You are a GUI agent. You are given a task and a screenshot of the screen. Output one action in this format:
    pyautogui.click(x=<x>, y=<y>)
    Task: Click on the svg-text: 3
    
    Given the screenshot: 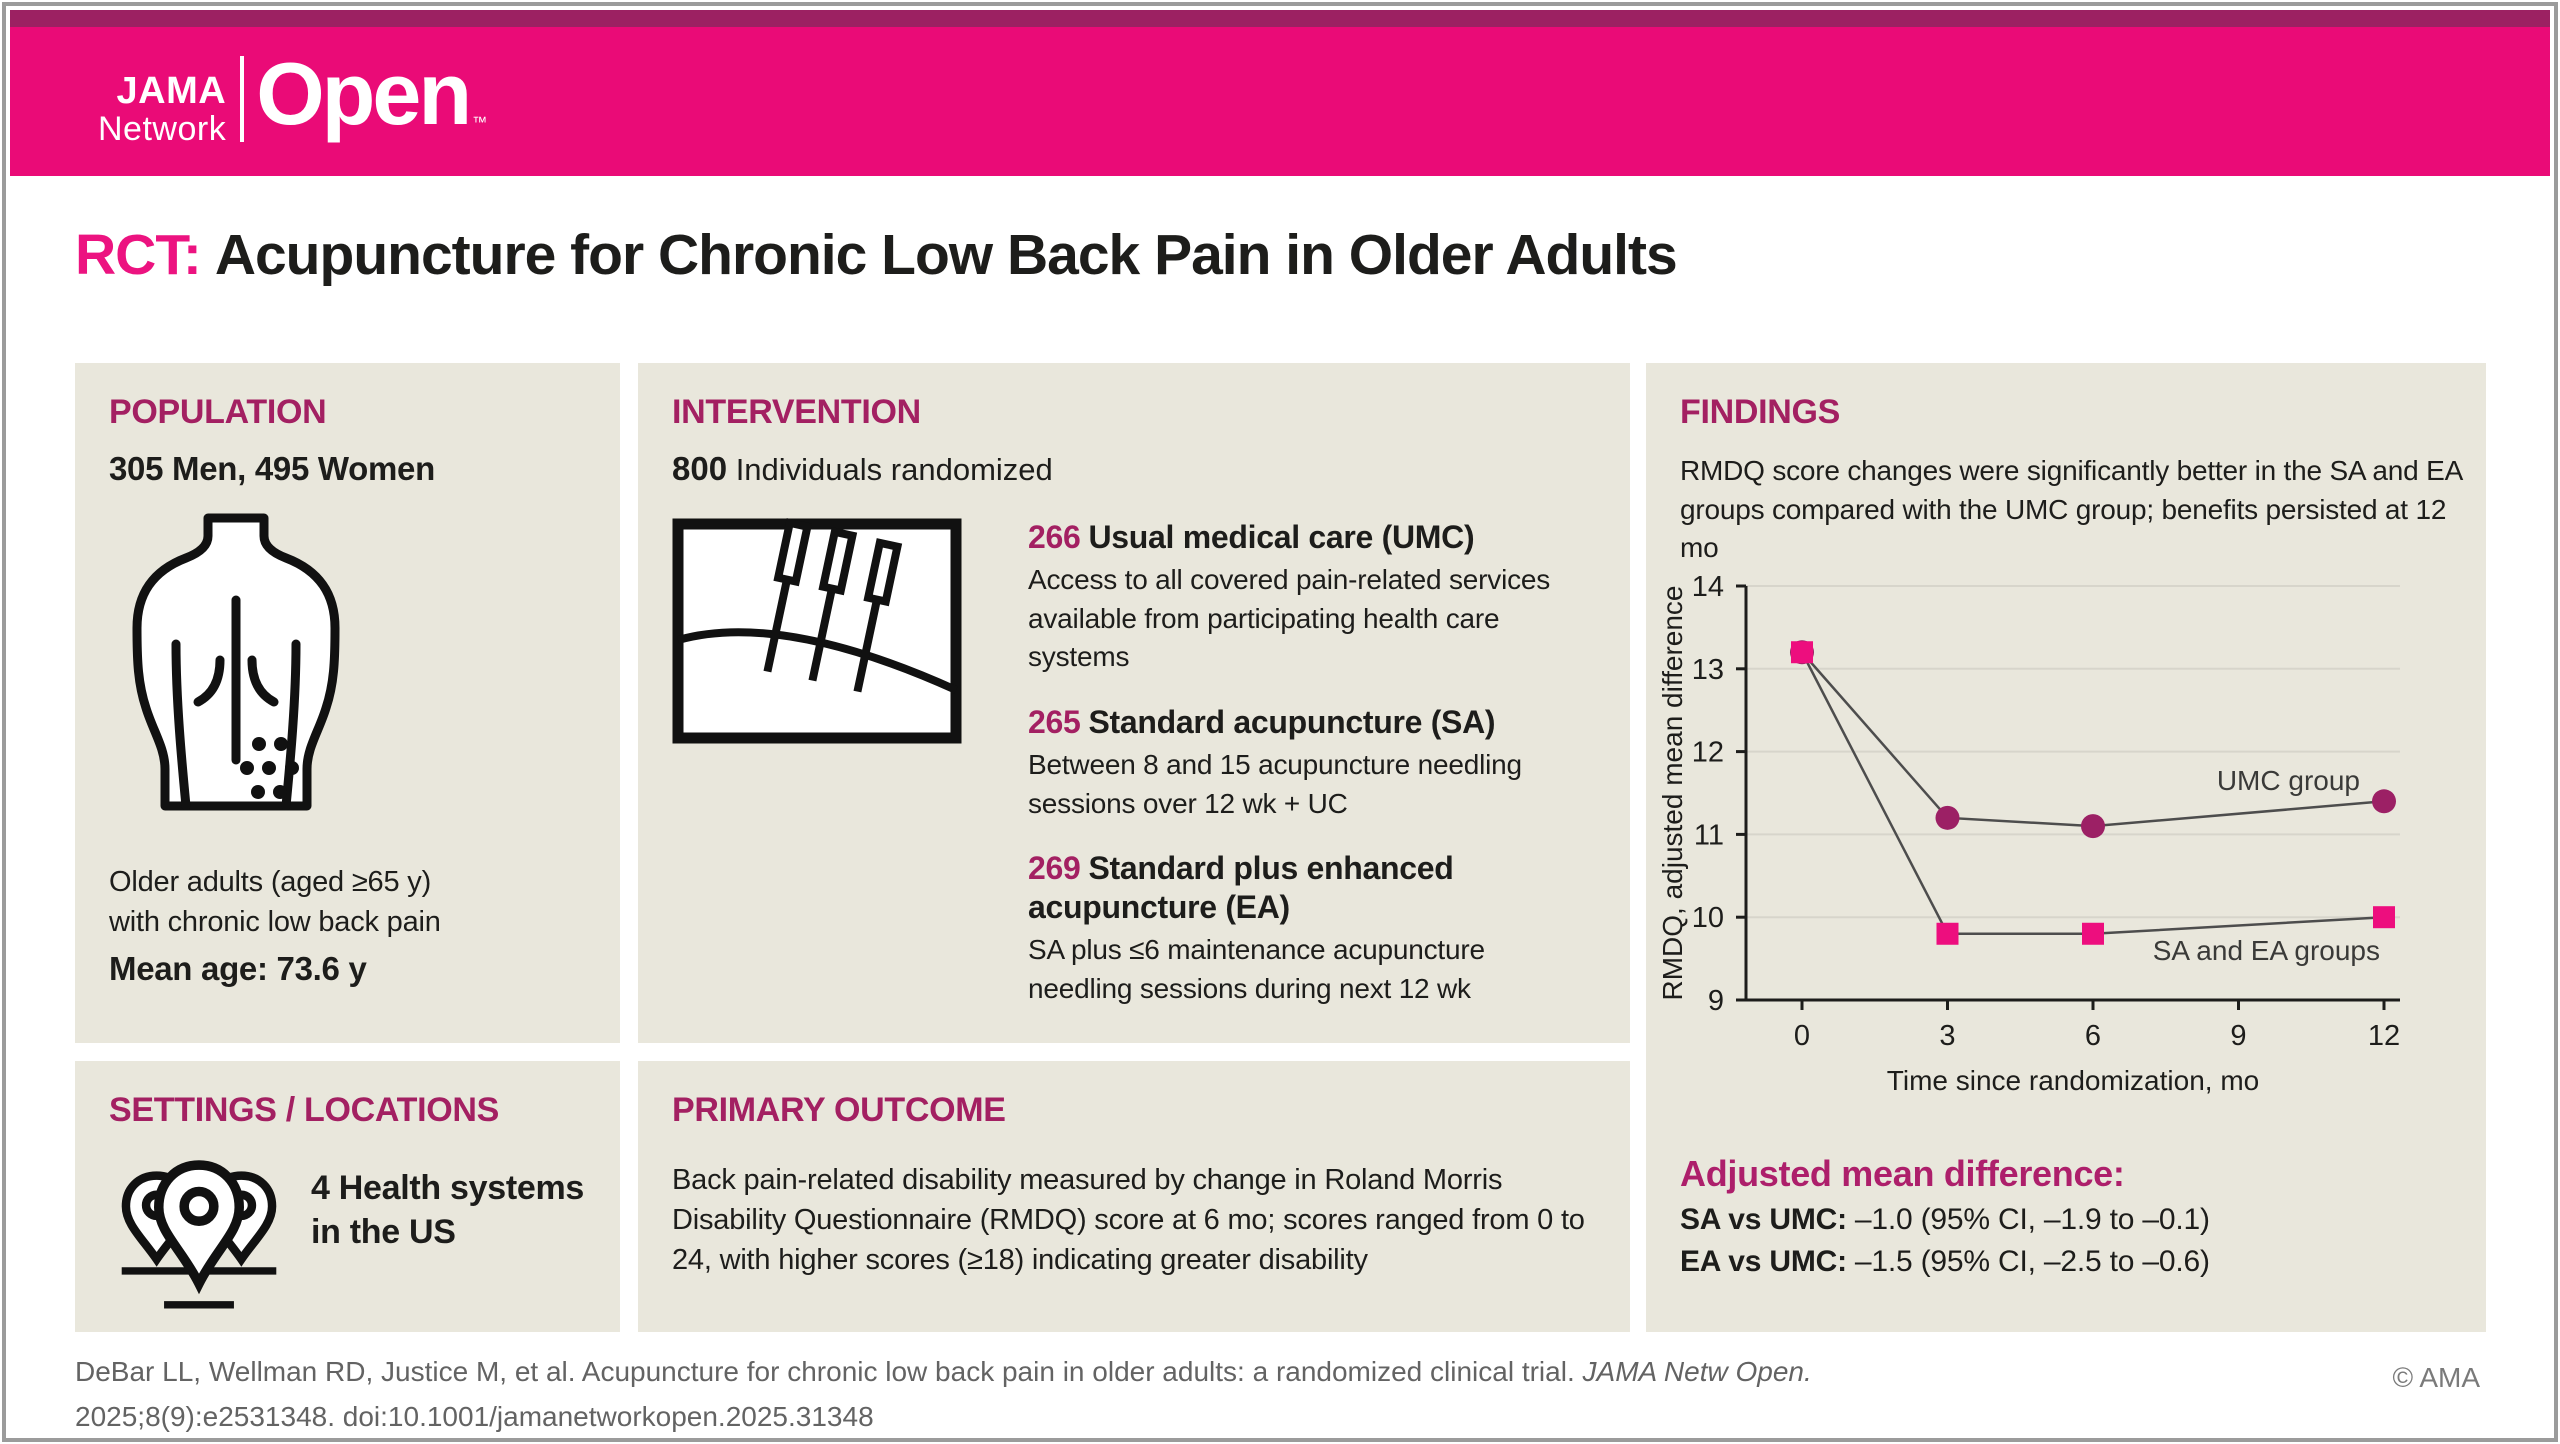 What is the action you would take?
    pyautogui.click(x=1947, y=1036)
    